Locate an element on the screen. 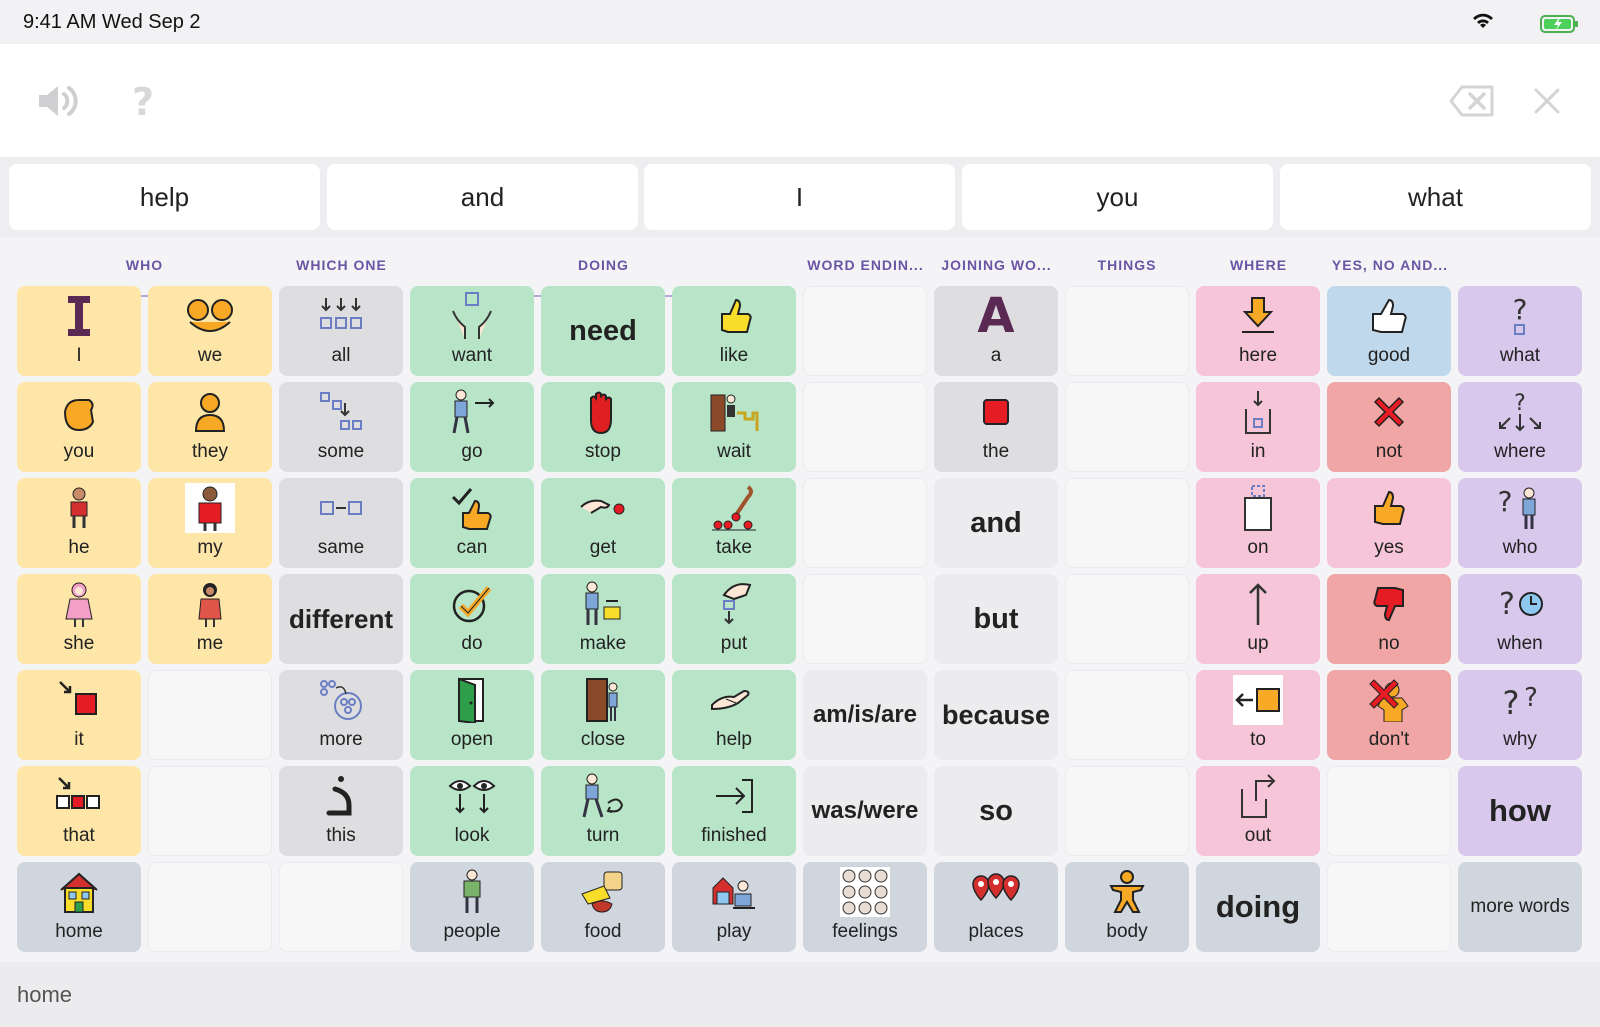  folder-button-food: food is located at coordinates (603, 907).